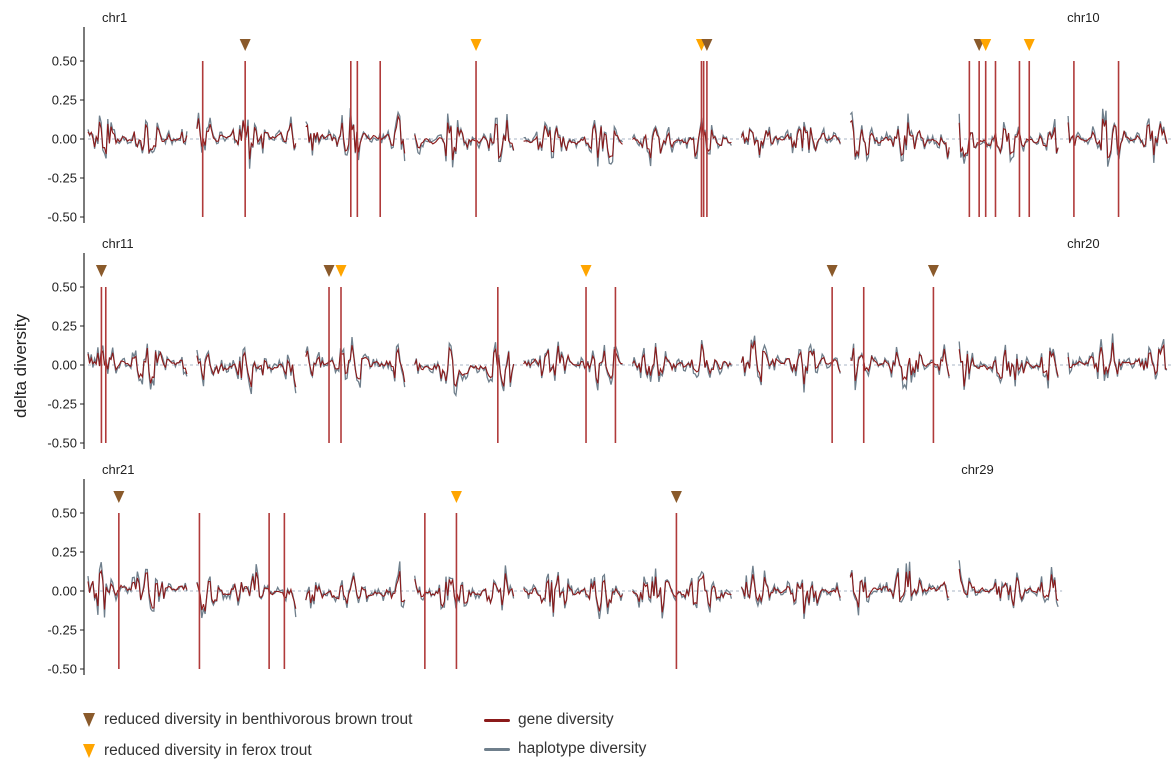  I want to click on chromosome-label-first: chr11, so click(118, 243).